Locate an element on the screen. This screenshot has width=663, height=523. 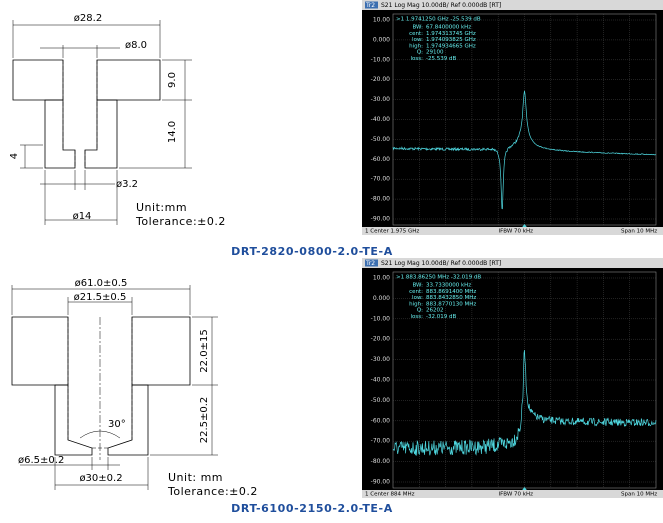
dimension: 22.5±0.2 is located at coordinates (204, 420).